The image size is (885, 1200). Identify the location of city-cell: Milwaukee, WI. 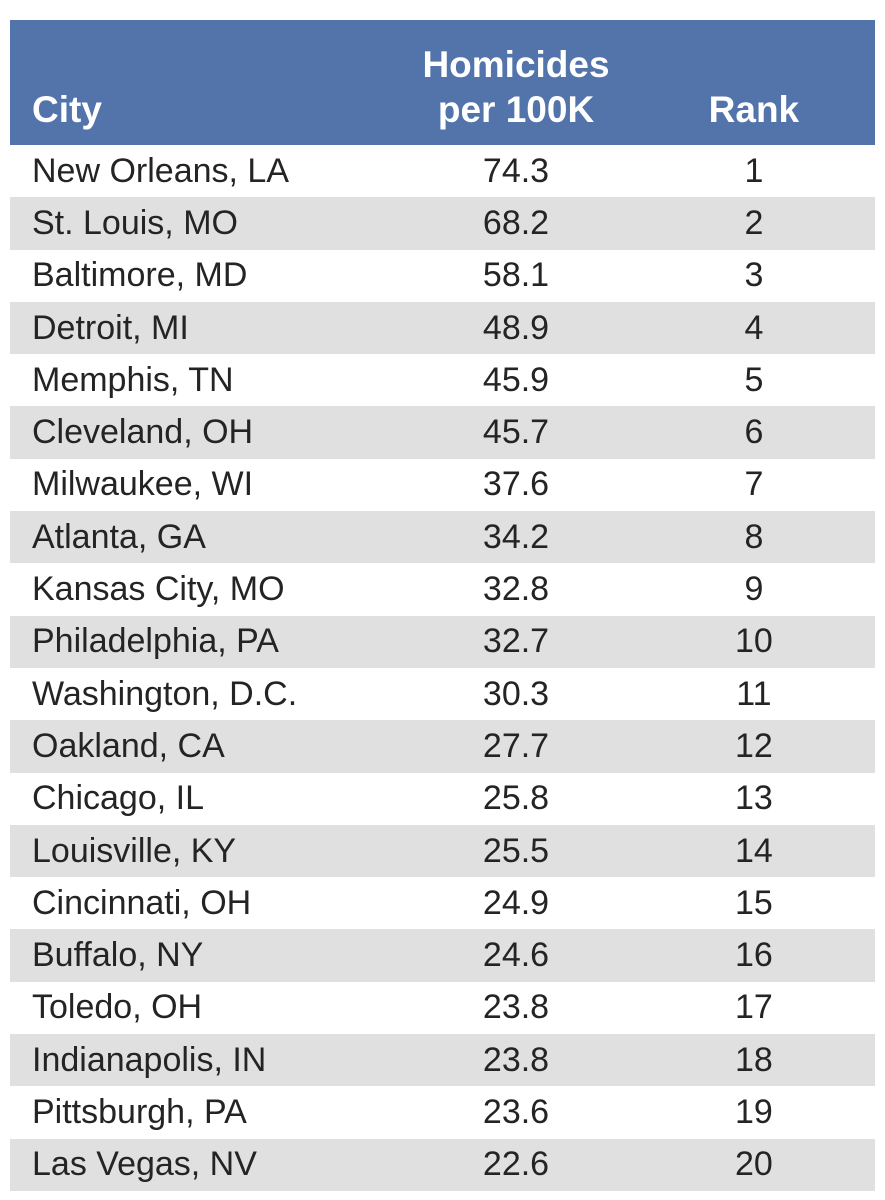
(205, 485).